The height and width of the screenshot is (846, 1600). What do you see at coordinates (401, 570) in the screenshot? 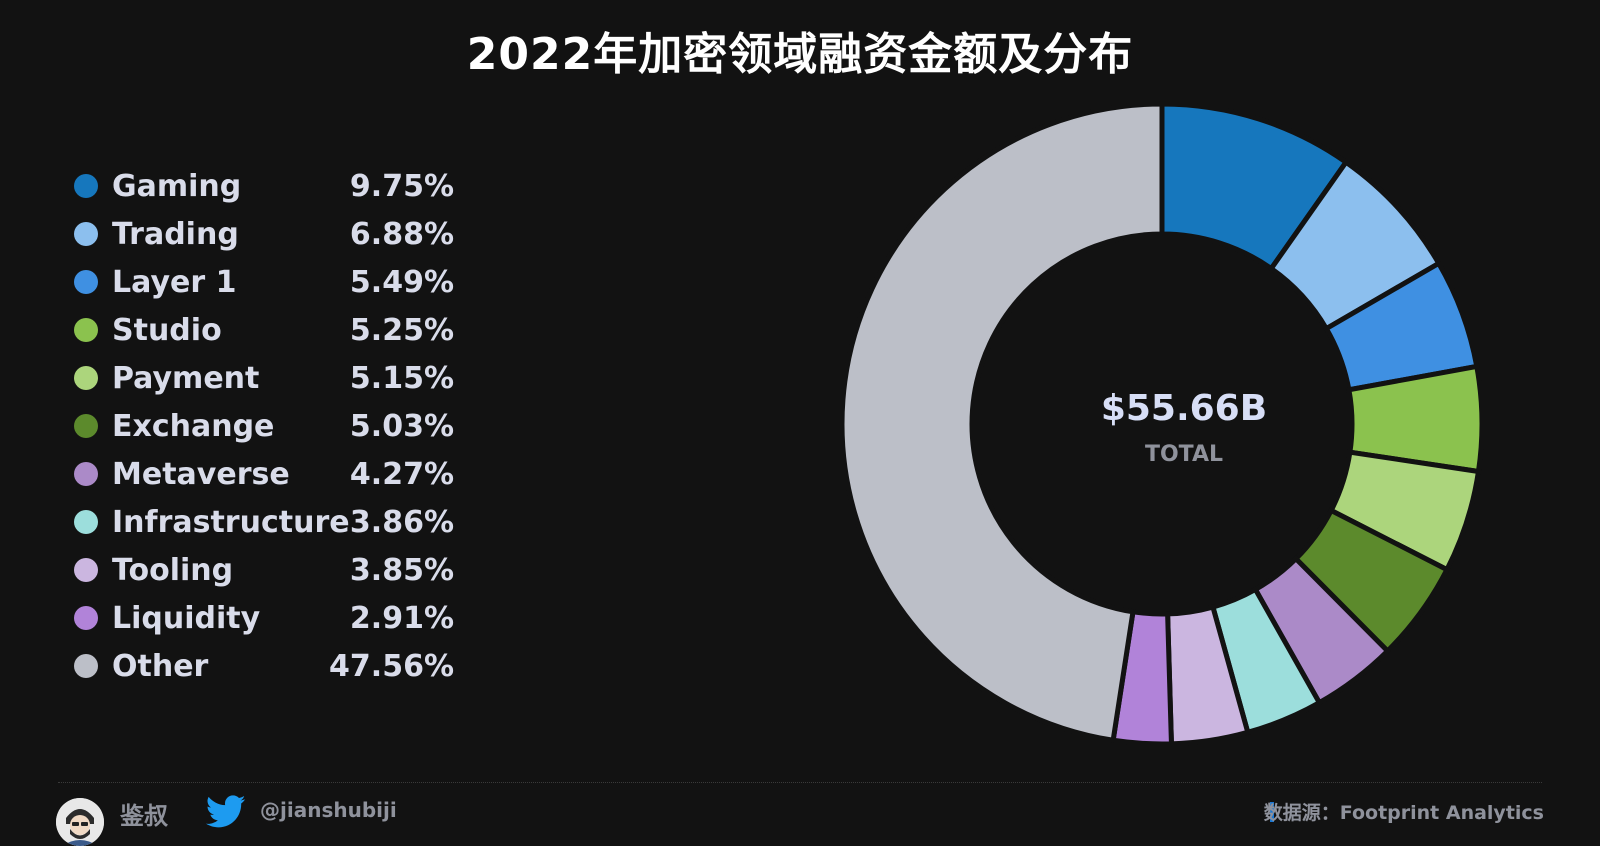
I see `legend-value: 3.85%` at bounding box center [401, 570].